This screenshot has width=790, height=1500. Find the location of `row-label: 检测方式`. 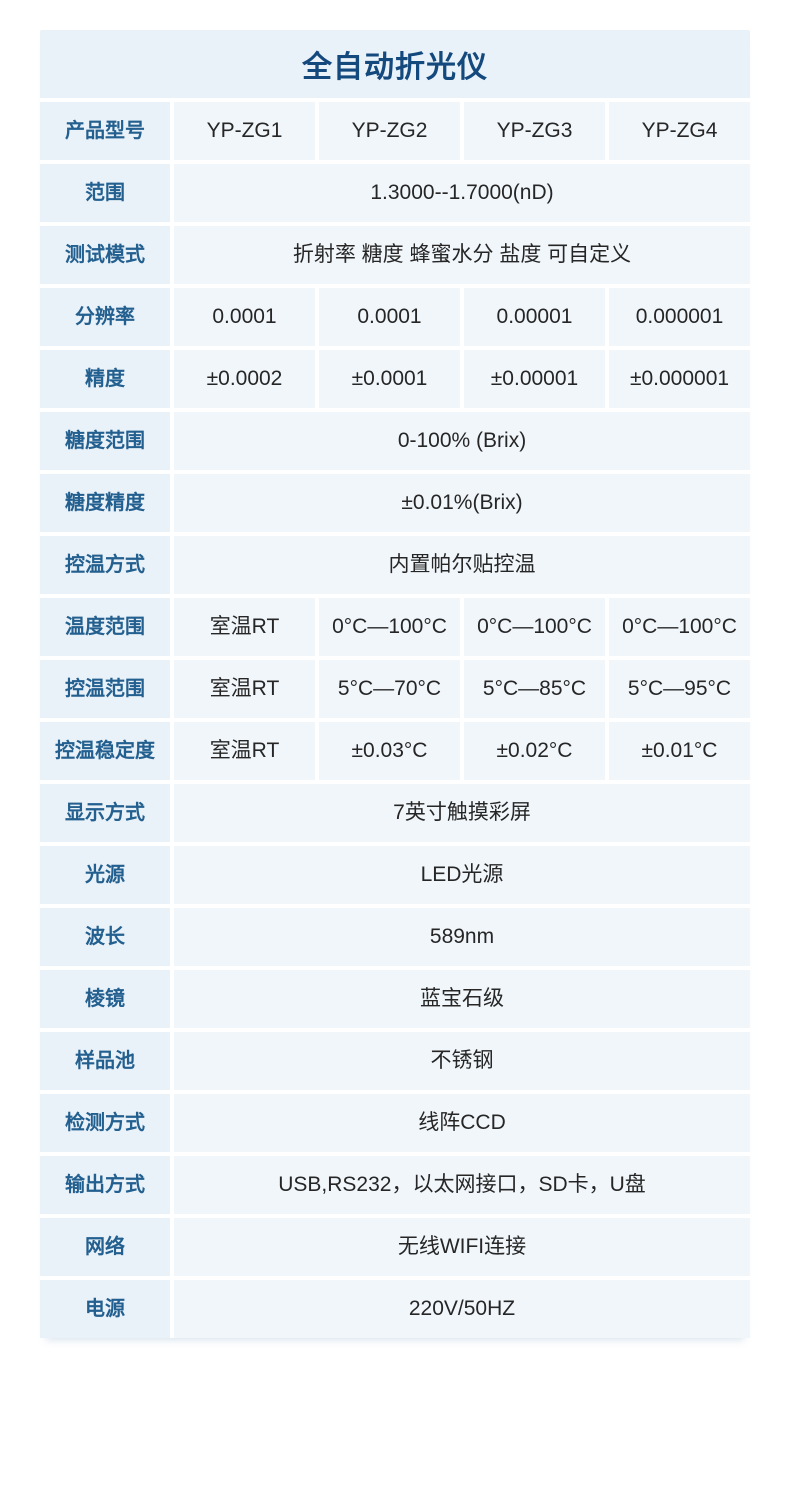

row-label: 检测方式 is located at coordinates (105, 1123).